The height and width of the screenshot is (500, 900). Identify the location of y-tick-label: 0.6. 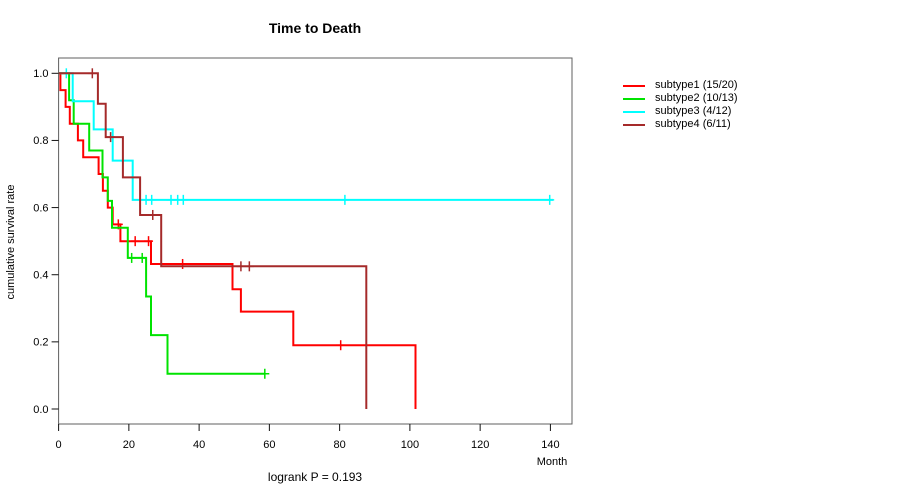
(40, 208).